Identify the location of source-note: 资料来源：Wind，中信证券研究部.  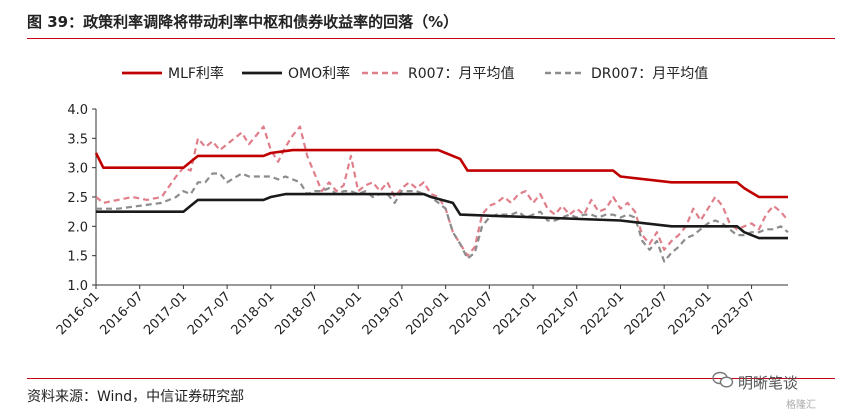
(136, 397).